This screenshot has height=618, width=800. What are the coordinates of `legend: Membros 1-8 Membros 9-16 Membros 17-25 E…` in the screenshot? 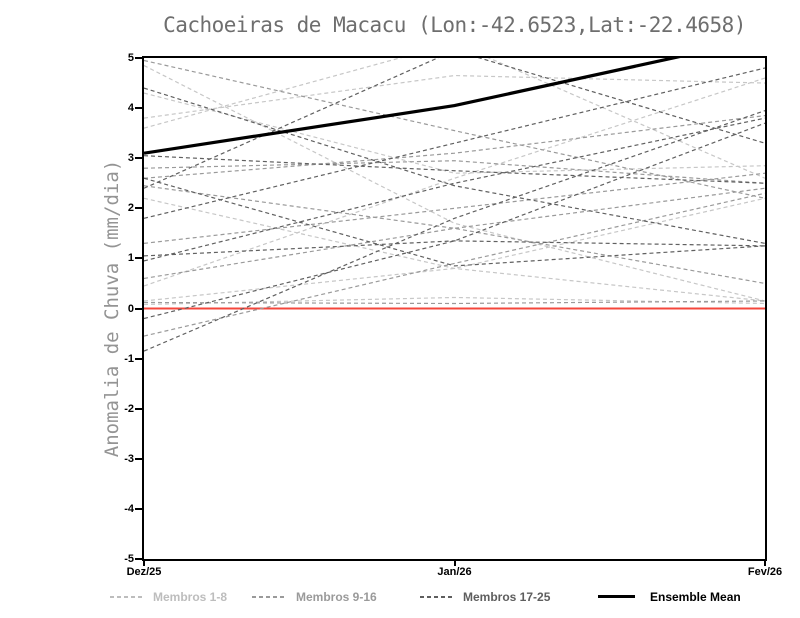 It's located at (400, 597).